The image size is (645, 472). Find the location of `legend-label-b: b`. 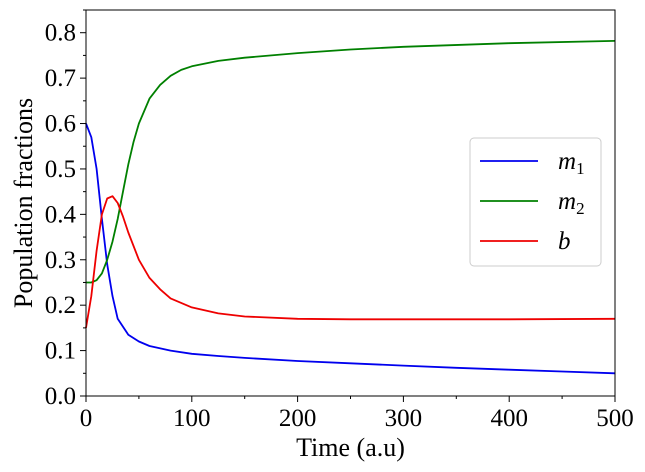

legend-label-b: b is located at coordinates (564, 241).